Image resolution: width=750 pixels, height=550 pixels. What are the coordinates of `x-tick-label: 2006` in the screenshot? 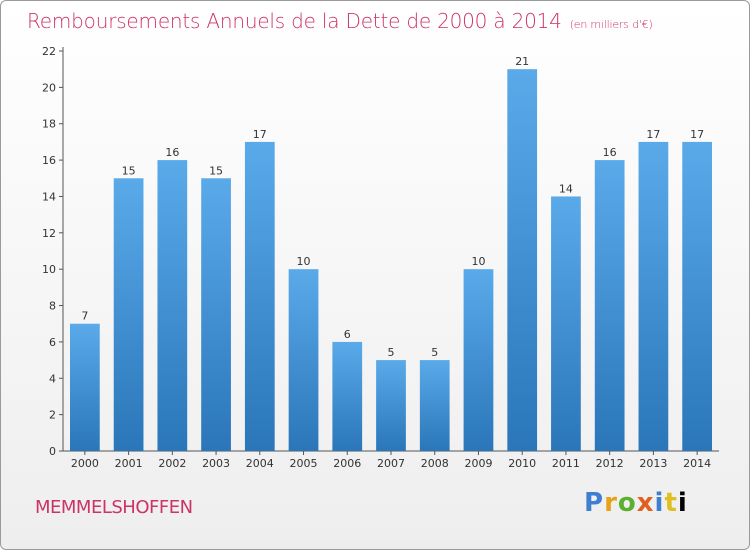 It's located at (347, 463).